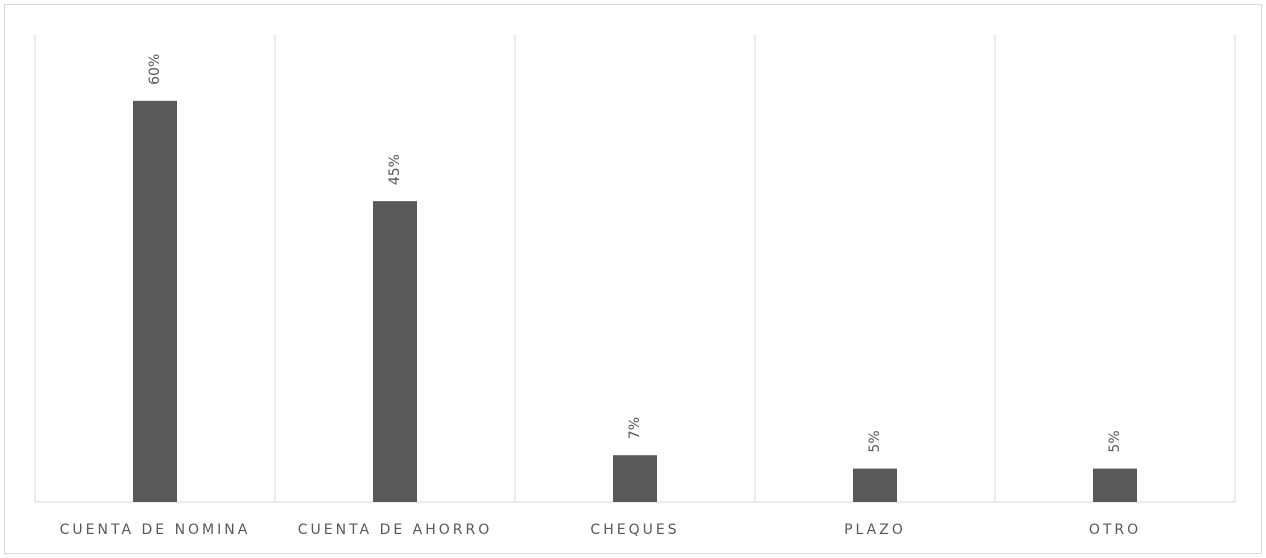 This screenshot has height=558, width=1266. I want to click on x-tick-label: CHEQUES, so click(634, 530).